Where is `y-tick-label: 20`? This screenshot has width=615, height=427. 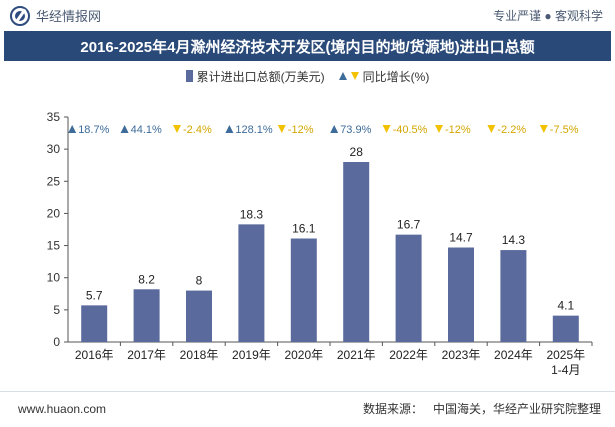 y-tick-label: 20 is located at coordinates (54, 213).